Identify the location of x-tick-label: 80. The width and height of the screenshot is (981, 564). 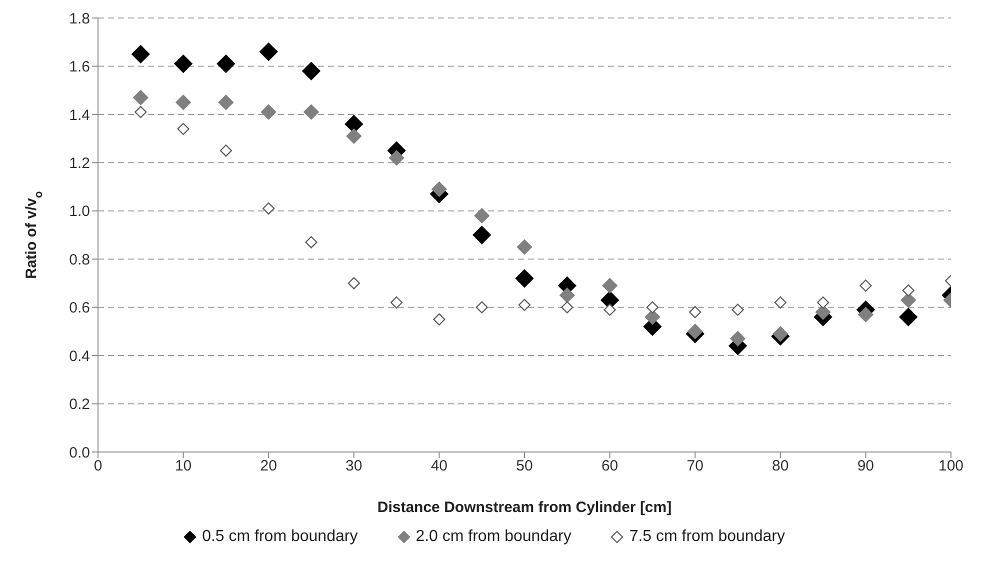
(780, 466).